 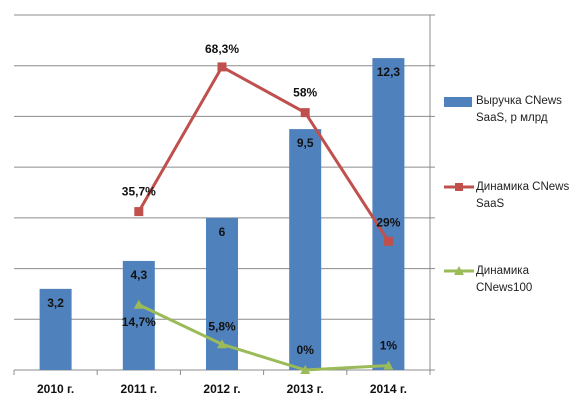 What do you see at coordinates (222, 232) in the screenshot?
I see `bar-data-label: 6` at bounding box center [222, 232].